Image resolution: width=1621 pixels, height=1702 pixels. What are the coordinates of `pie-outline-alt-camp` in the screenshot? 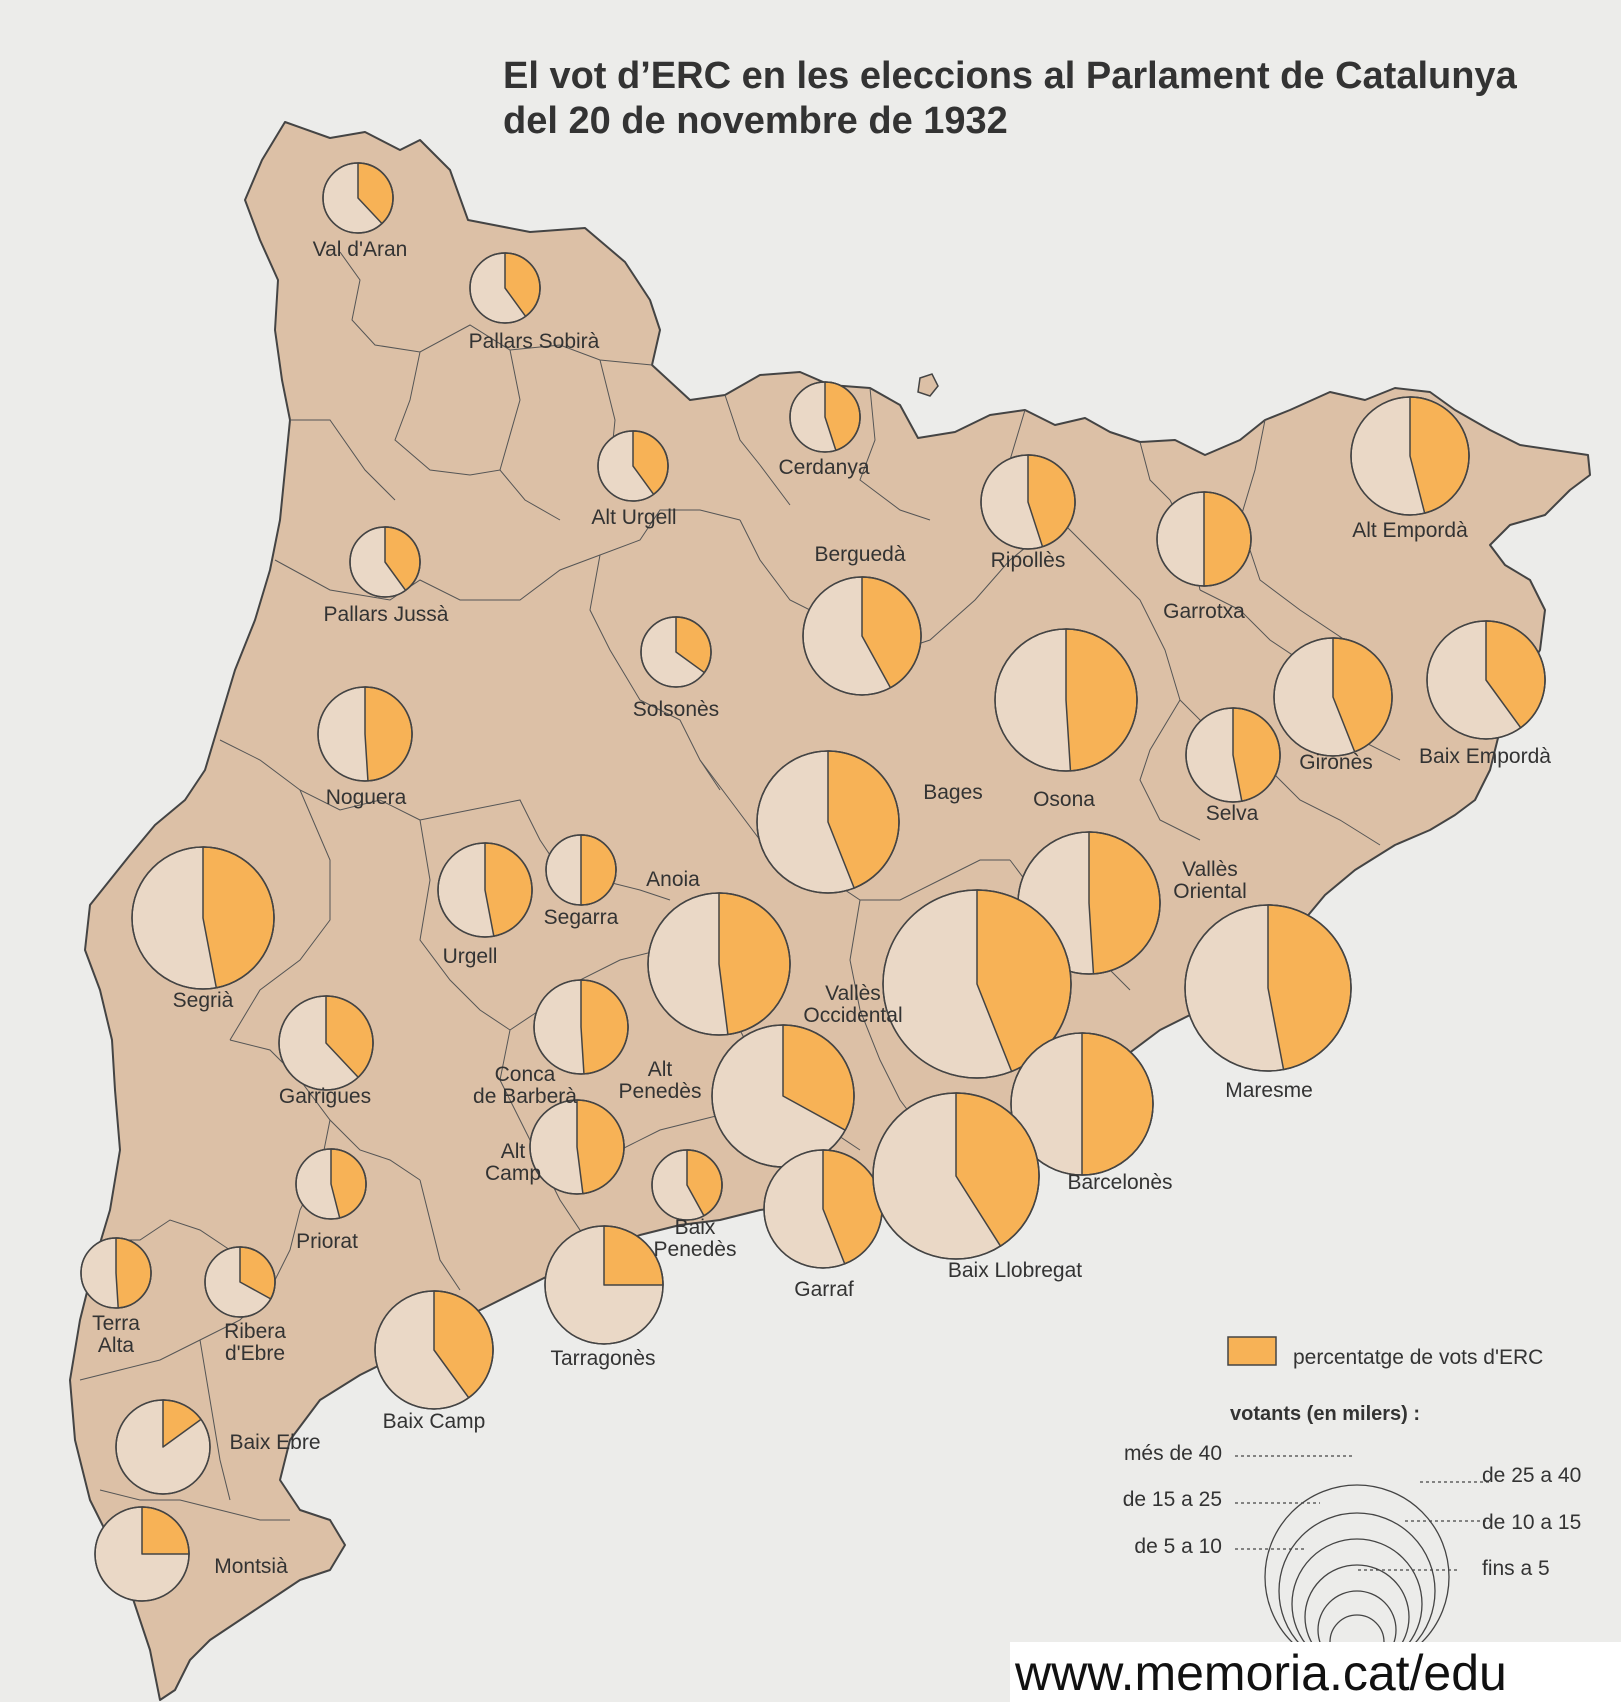 It's located at (577, 1147).